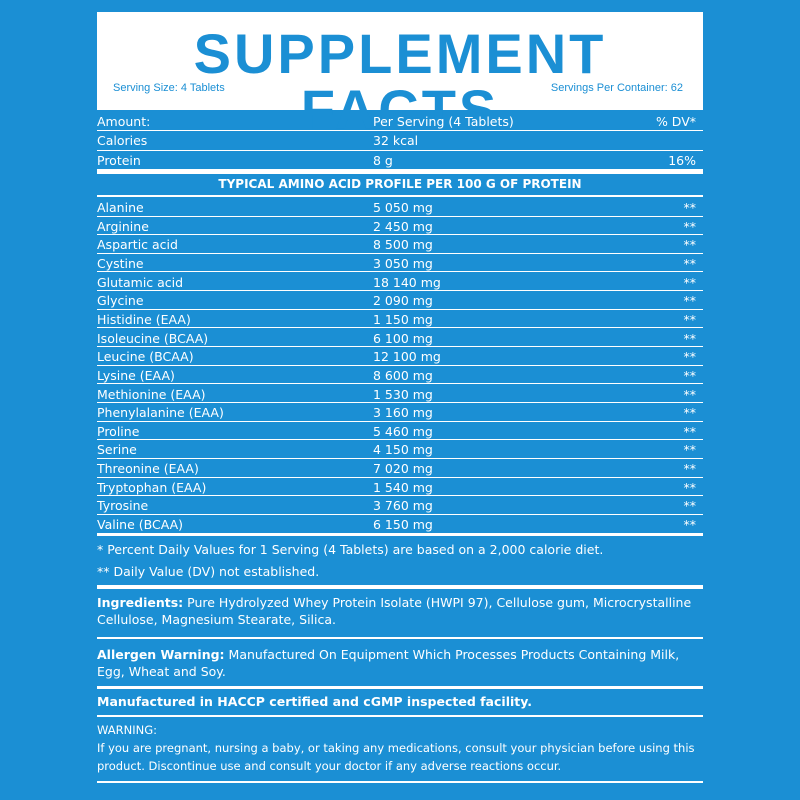 Image resolution: width=800 pixels, height=800 pixels. Describe the element at coordinates (145, 357) in the screenshot. I see `row-name: Leucine (BCAA)` at that location.